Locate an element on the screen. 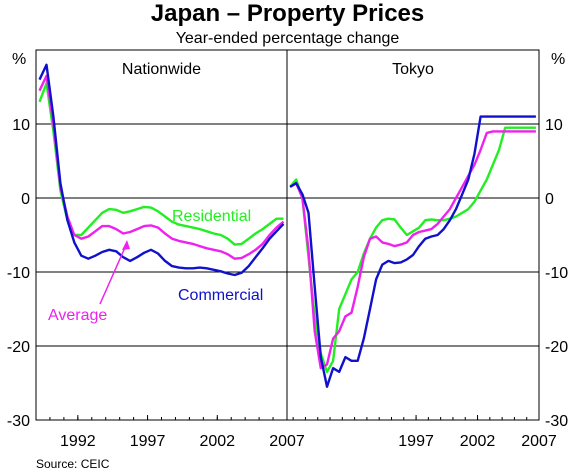 Image resolution: width=575 pixels, height=473 pixels. y-tick-label-right: 10 is located at coordinates (554, 125).